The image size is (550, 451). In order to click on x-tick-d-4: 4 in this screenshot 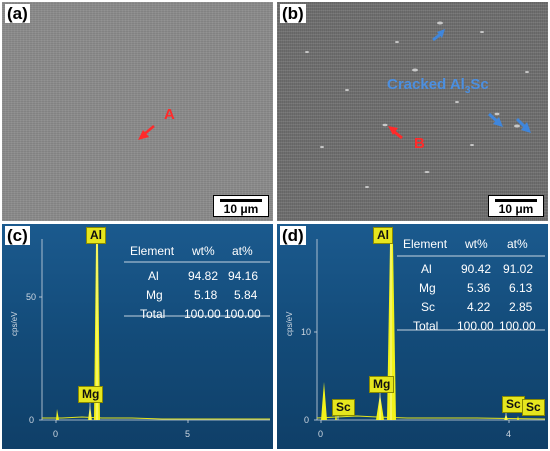, I will do `click(509, 434)`.